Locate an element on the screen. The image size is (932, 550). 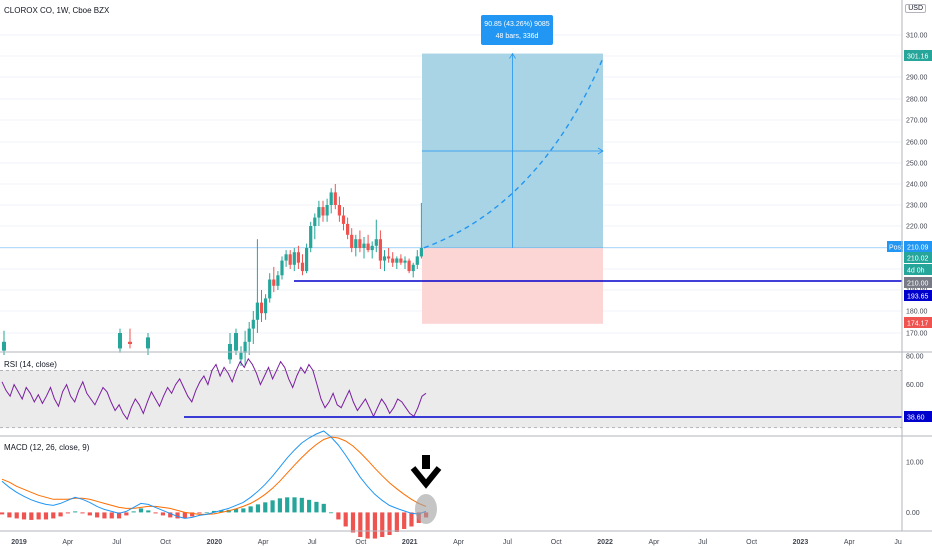
currency-badge: USD is located at coordinates (915, 8).